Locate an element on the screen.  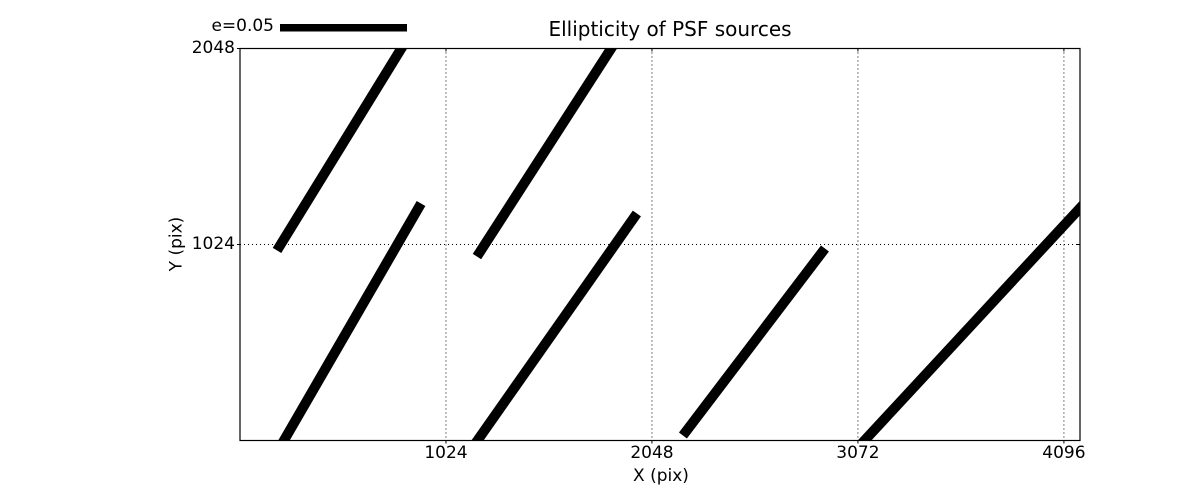
y-tick-label: 2048 is located at coordinates (213, 48).